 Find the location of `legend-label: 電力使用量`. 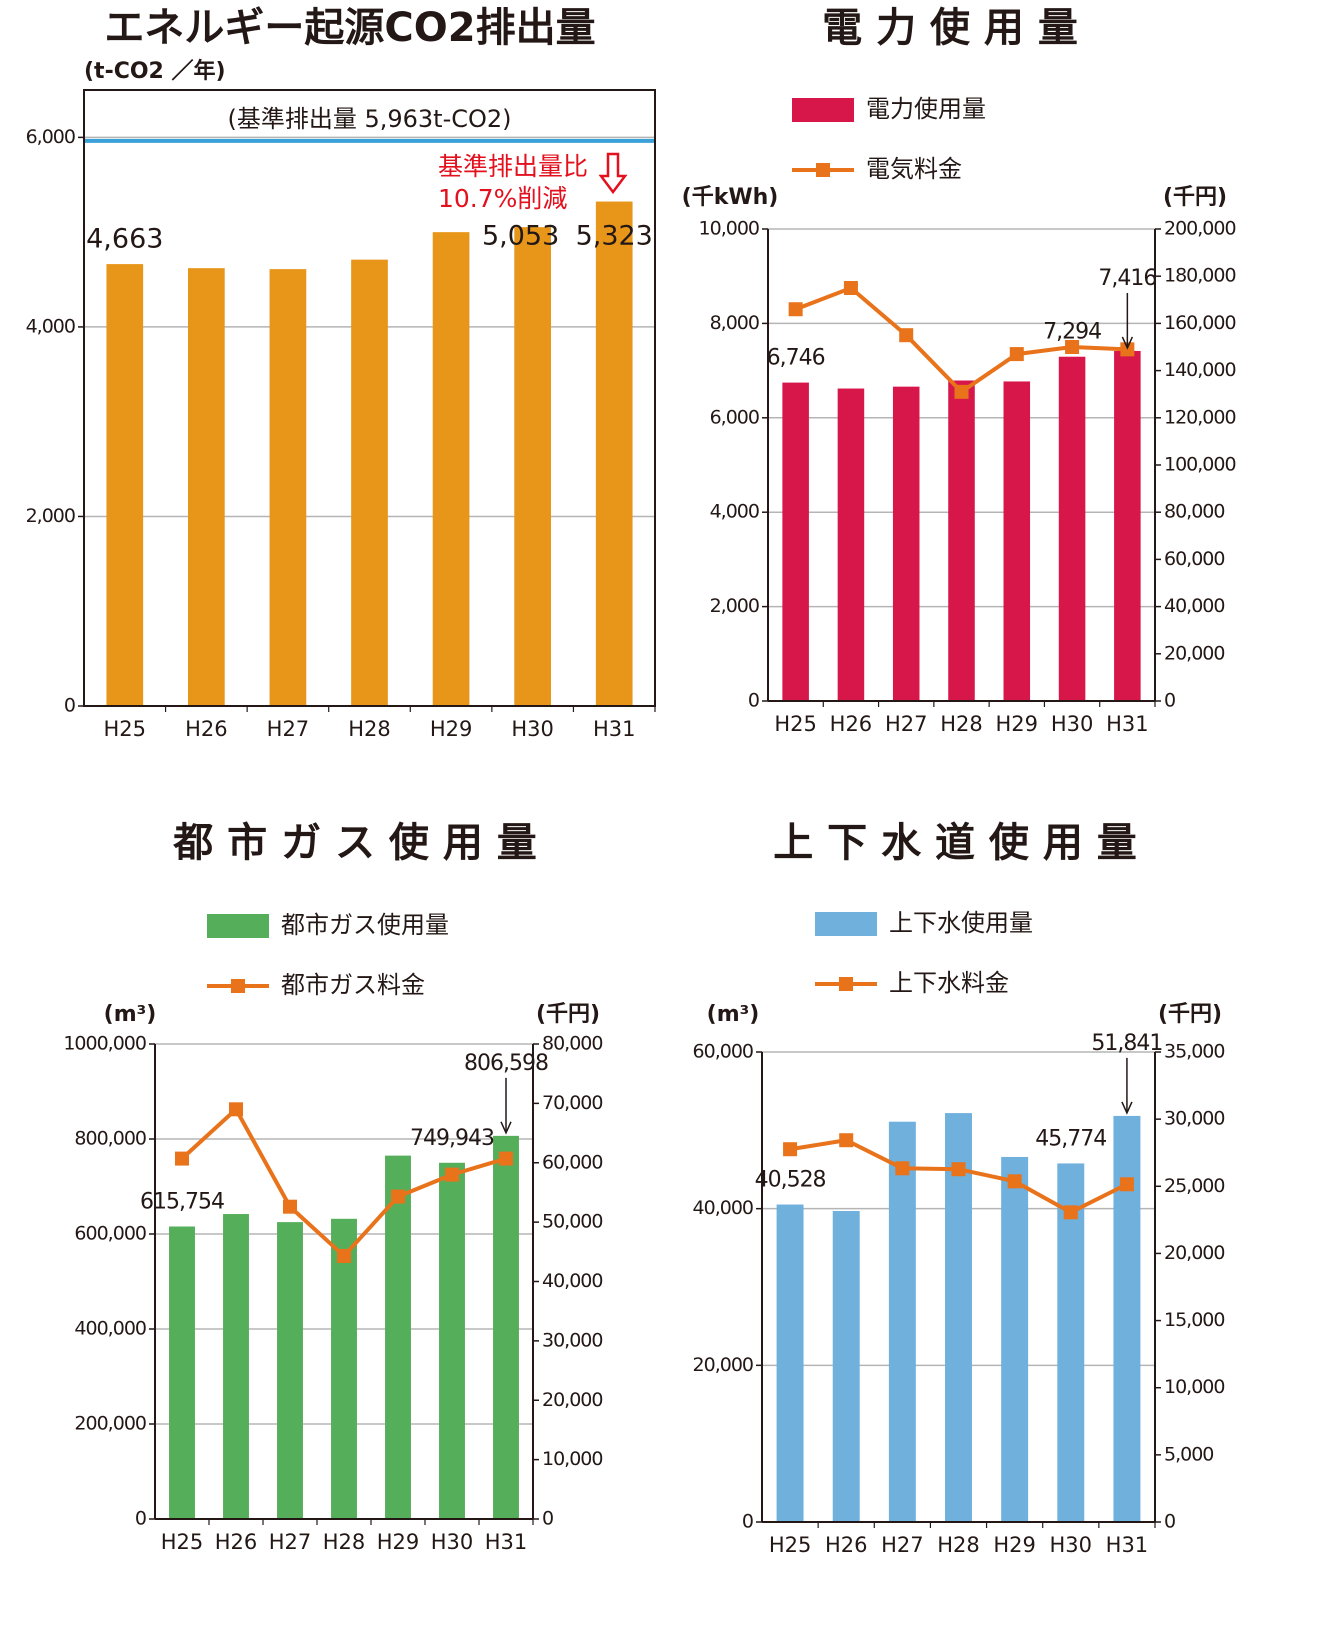

legend-label: 電力使用量 is located at coordinates (926, 109).